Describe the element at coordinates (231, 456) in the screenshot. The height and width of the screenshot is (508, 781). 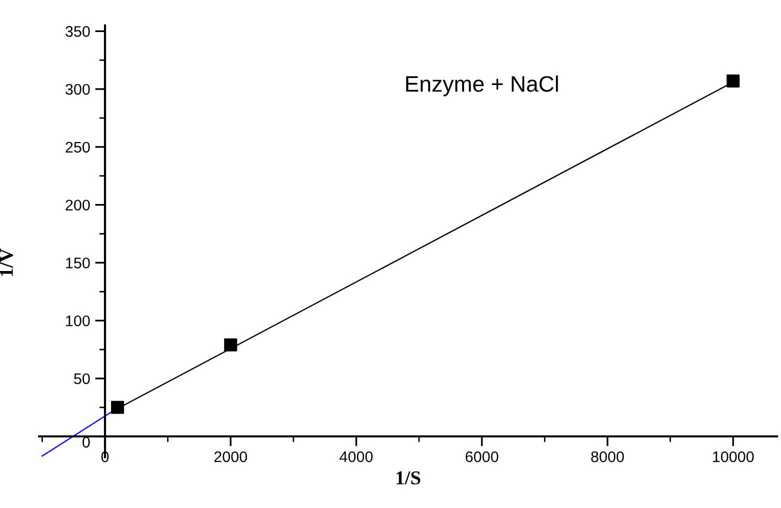
I see `x-tick-label: 2000` at that location.